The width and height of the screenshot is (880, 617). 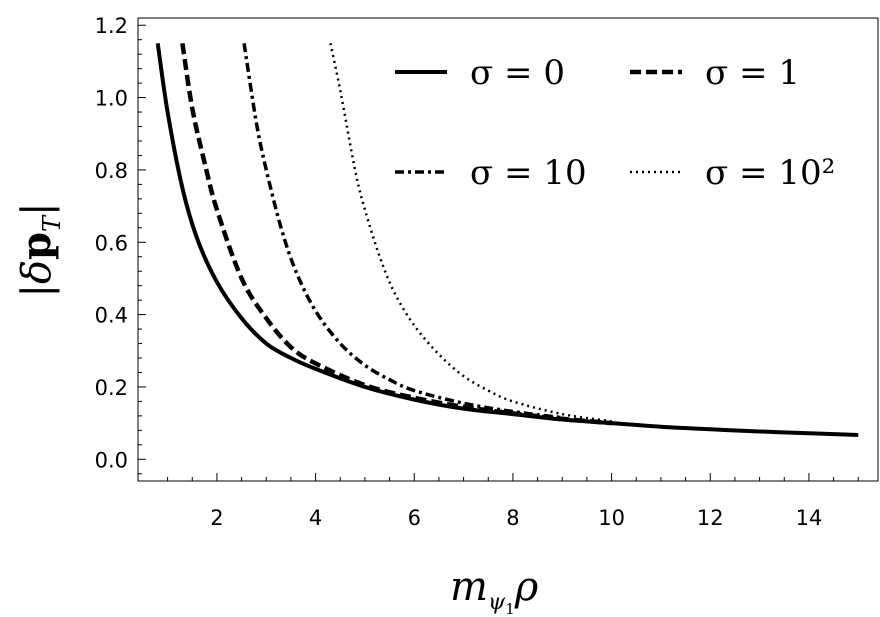 What do you see at coordinates (710, 518) in the screenshot?
I see `x-tick-label: 12` at bounding box center [710, 518].